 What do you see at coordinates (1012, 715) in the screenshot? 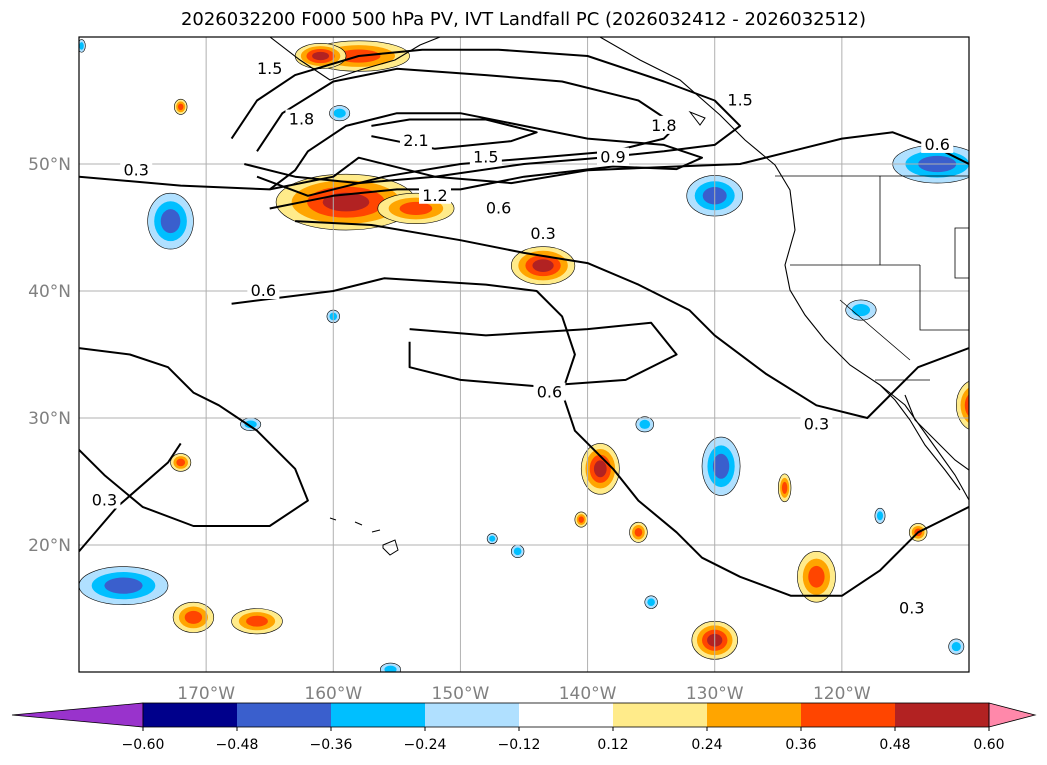
I see `colorbar-over-arrow` at bounding box center [1012, 715].